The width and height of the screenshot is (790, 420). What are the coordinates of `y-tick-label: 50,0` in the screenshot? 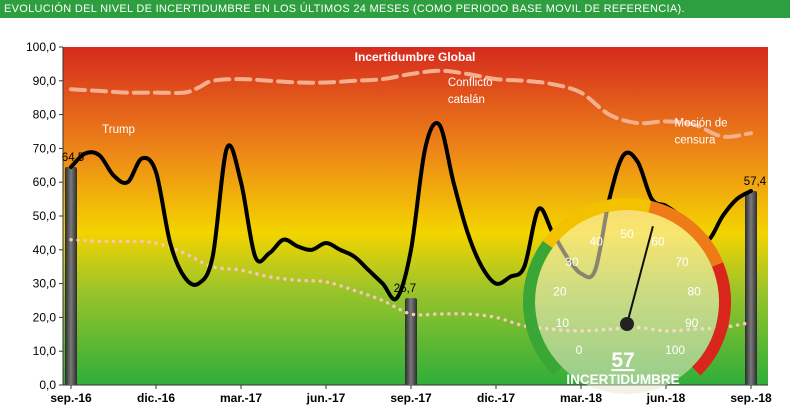 It's located at (45, 216).